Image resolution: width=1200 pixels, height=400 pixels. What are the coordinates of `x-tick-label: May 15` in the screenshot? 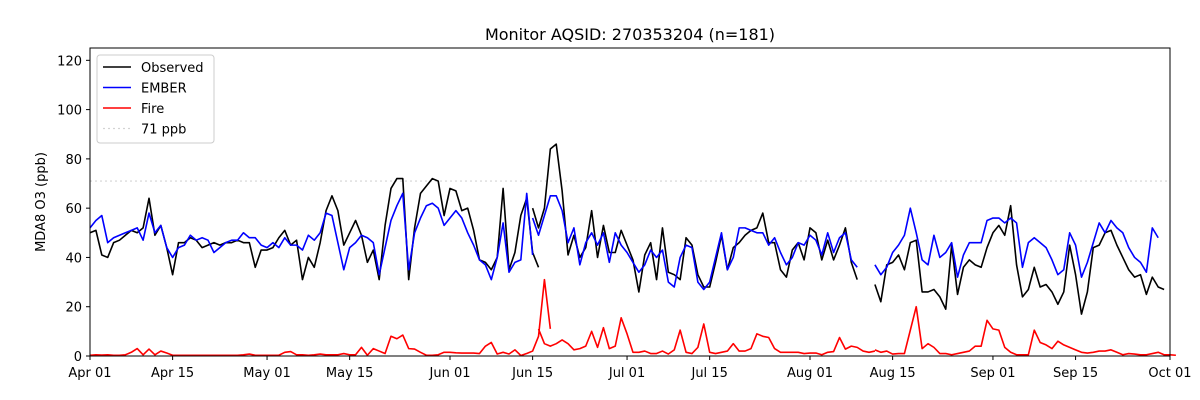 It's located at (350, 373).